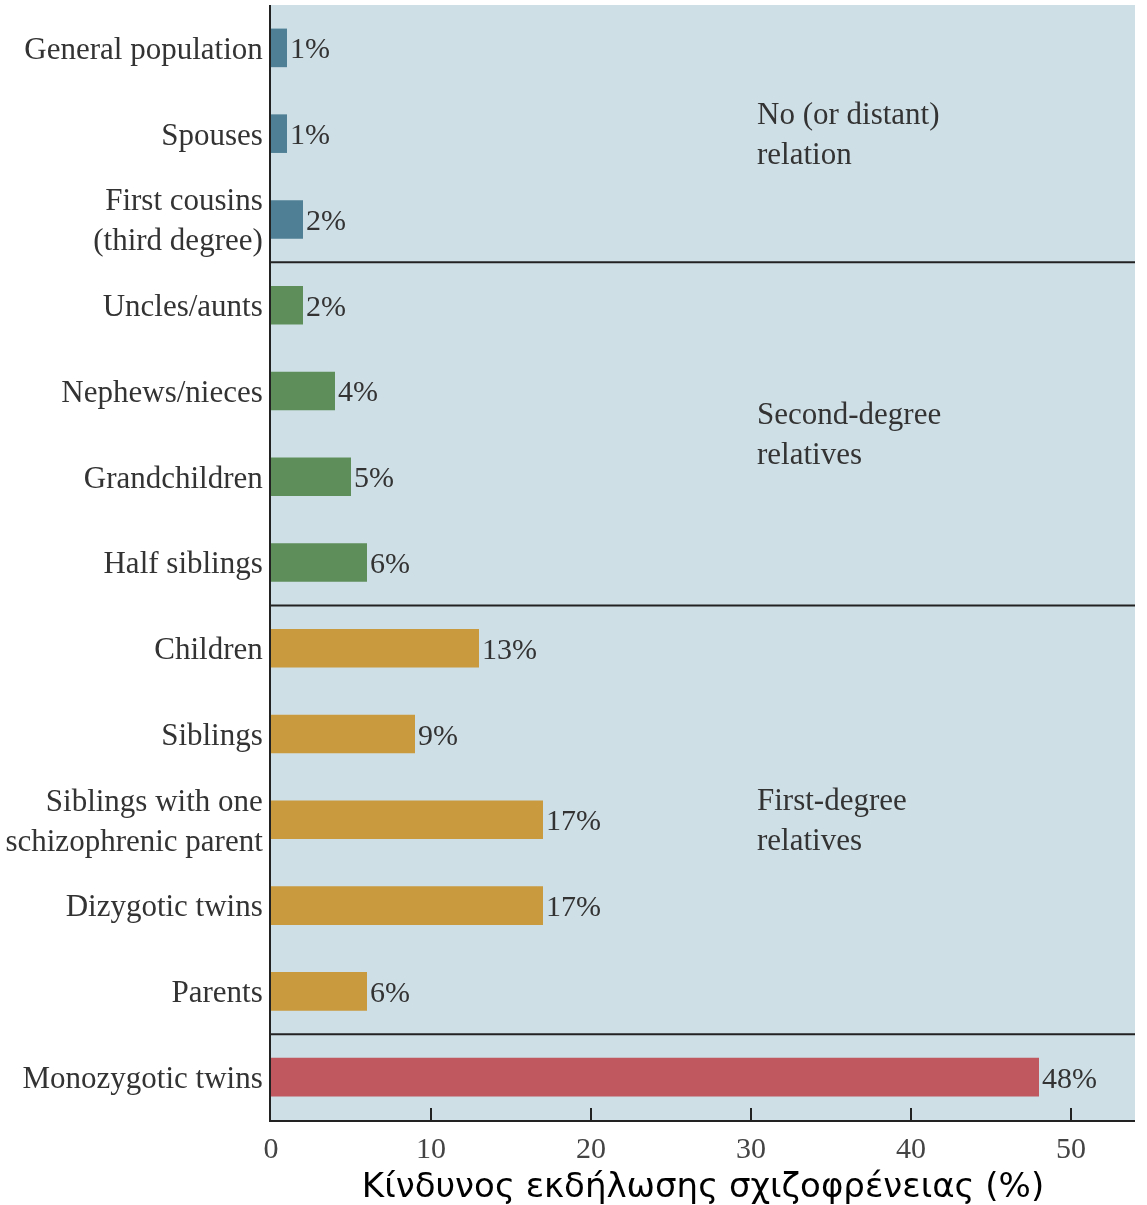 This screenshot has height=1205, width=1147. Describe the element at coordinates (217, 992) in the screenshot. I see `y-tick-label: Parents` at that location.